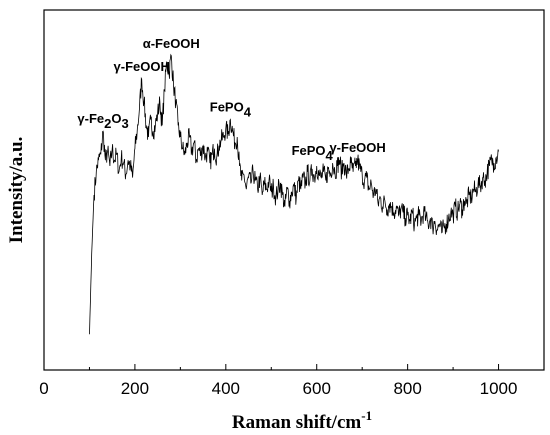  Describe the element at coordinates (271, 367) in the screenshot. I see `x-axis-ticks` at that location.